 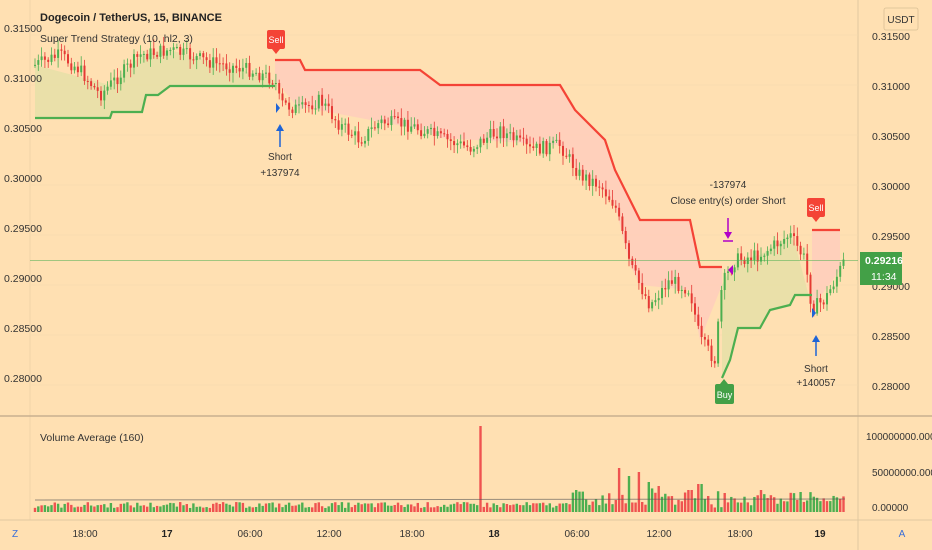 I want to click on sell-badge, so click(x=276, y=39).